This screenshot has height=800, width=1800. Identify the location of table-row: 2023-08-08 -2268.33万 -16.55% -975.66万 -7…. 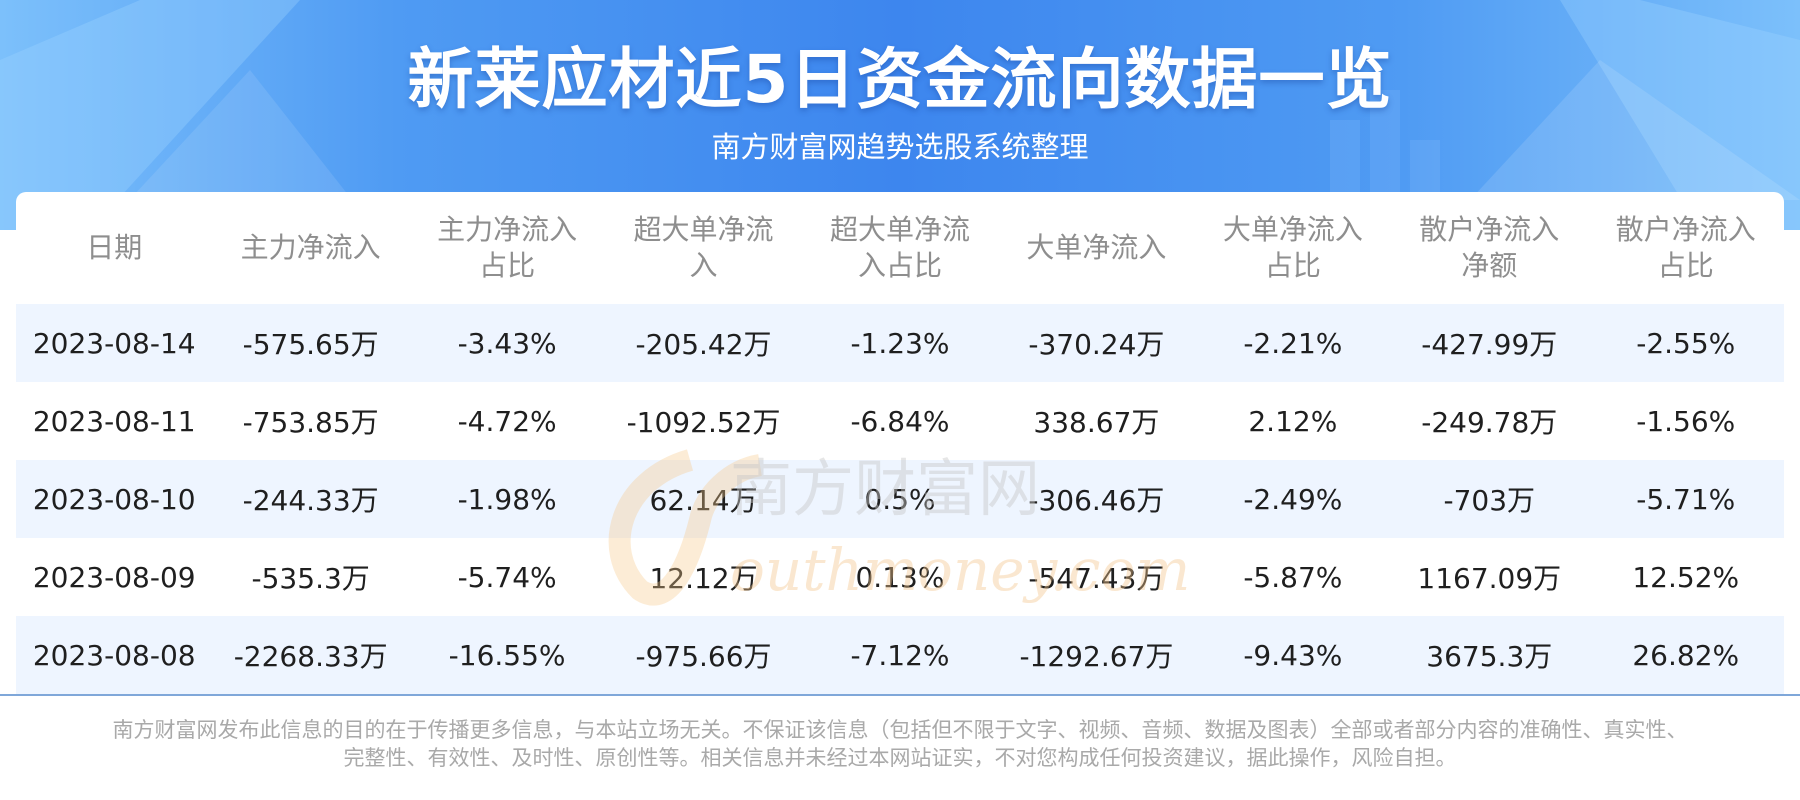
(900, 655).